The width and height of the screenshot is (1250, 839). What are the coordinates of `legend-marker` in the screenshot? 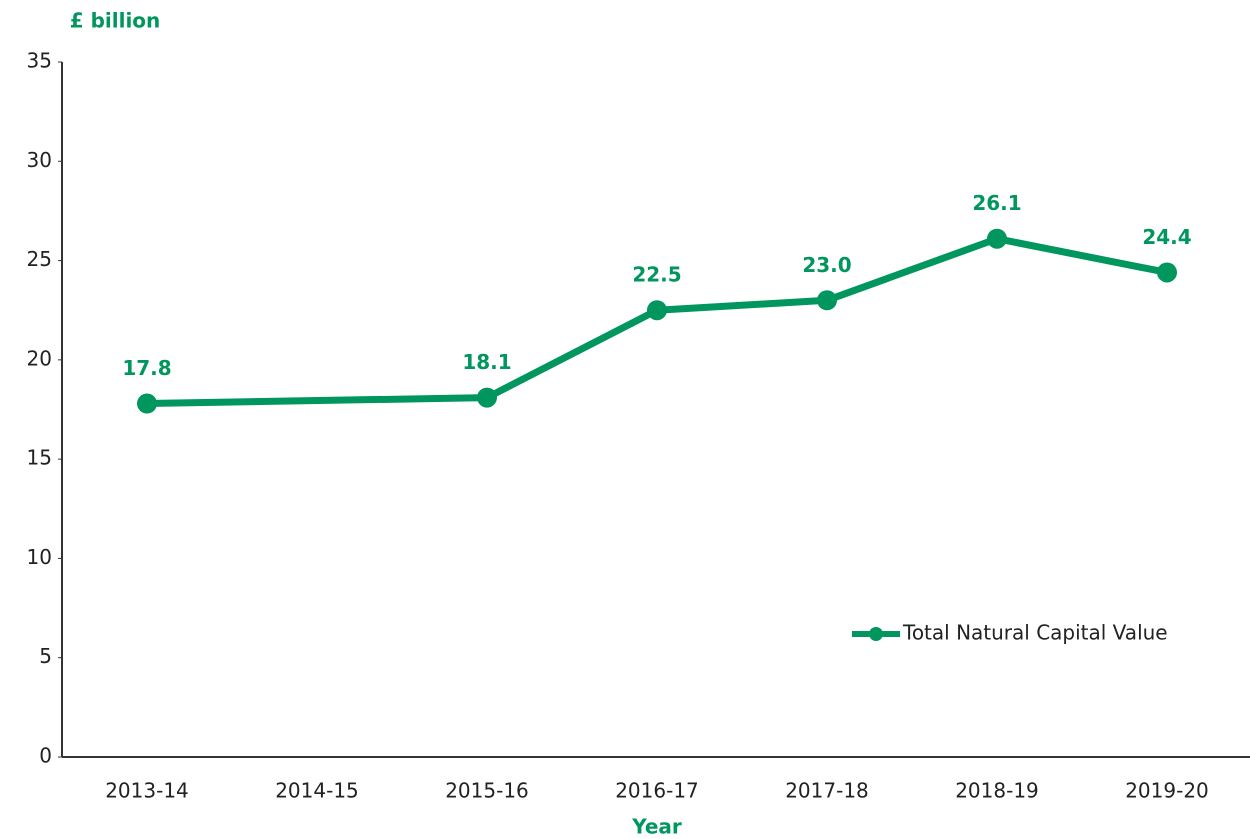 It's located at (876, 634).